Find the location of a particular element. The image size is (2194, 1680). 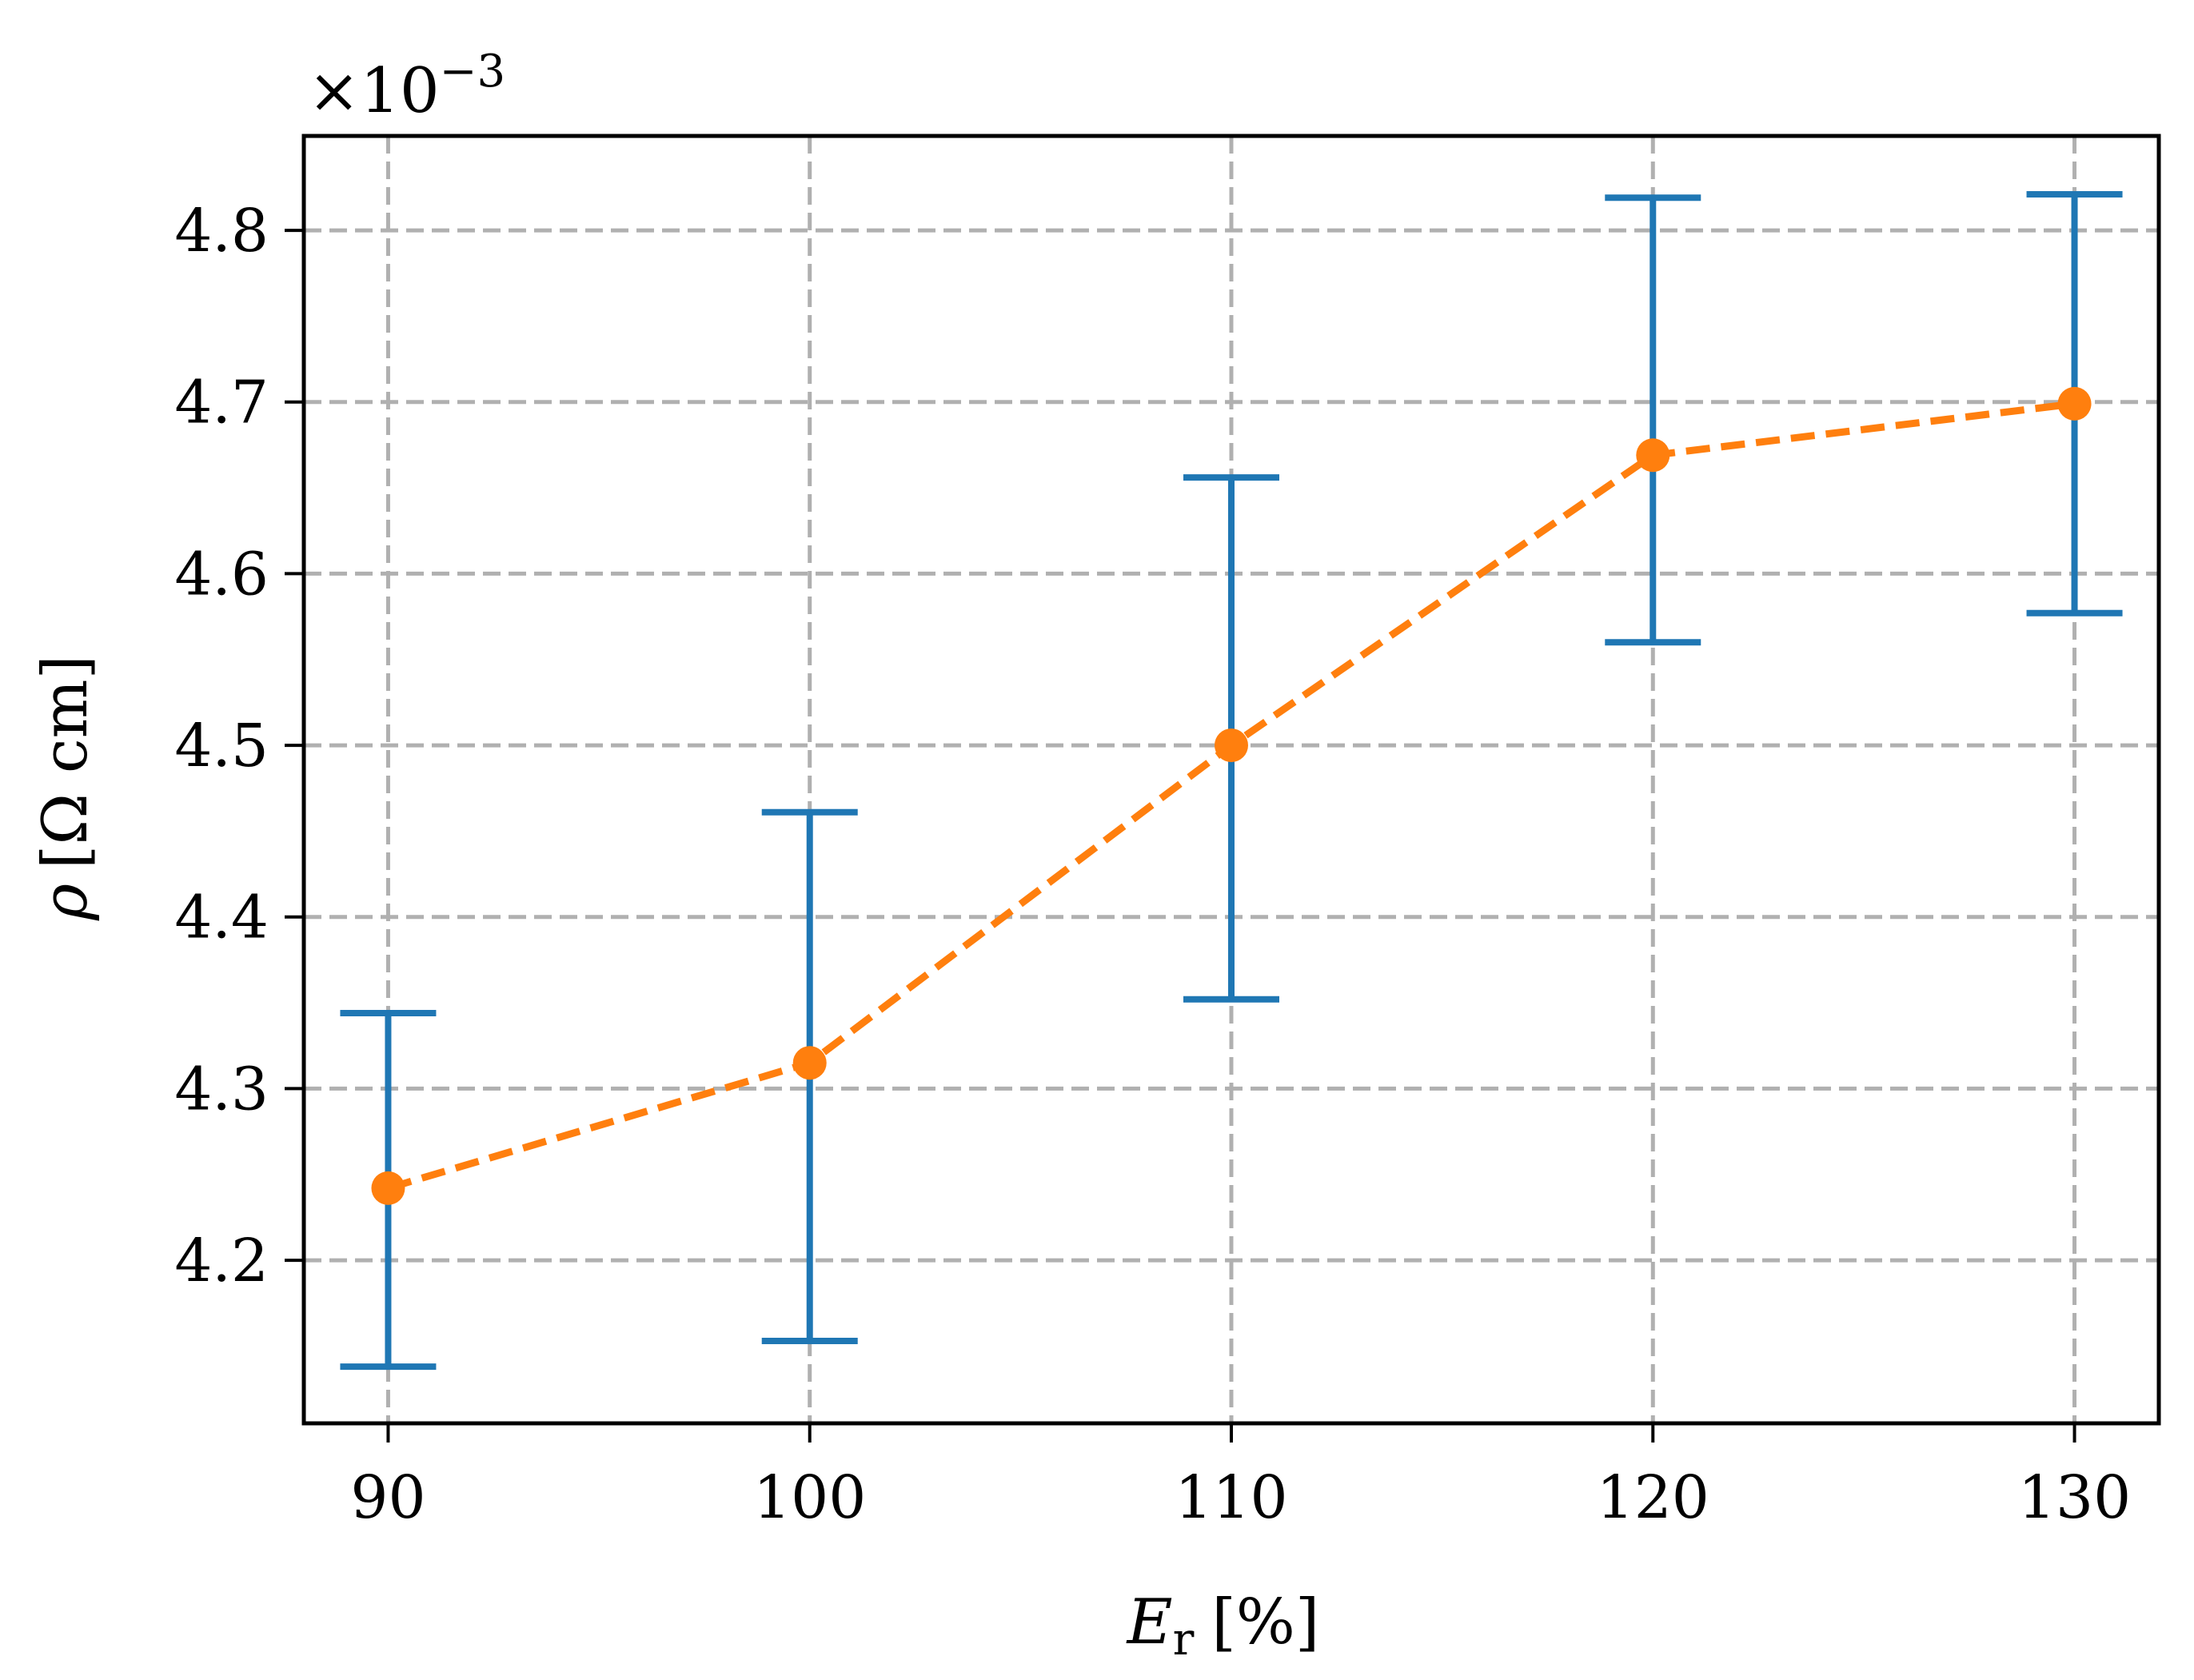

x-axis-label-unit: [%] is located at coordinates (1265, 1622).